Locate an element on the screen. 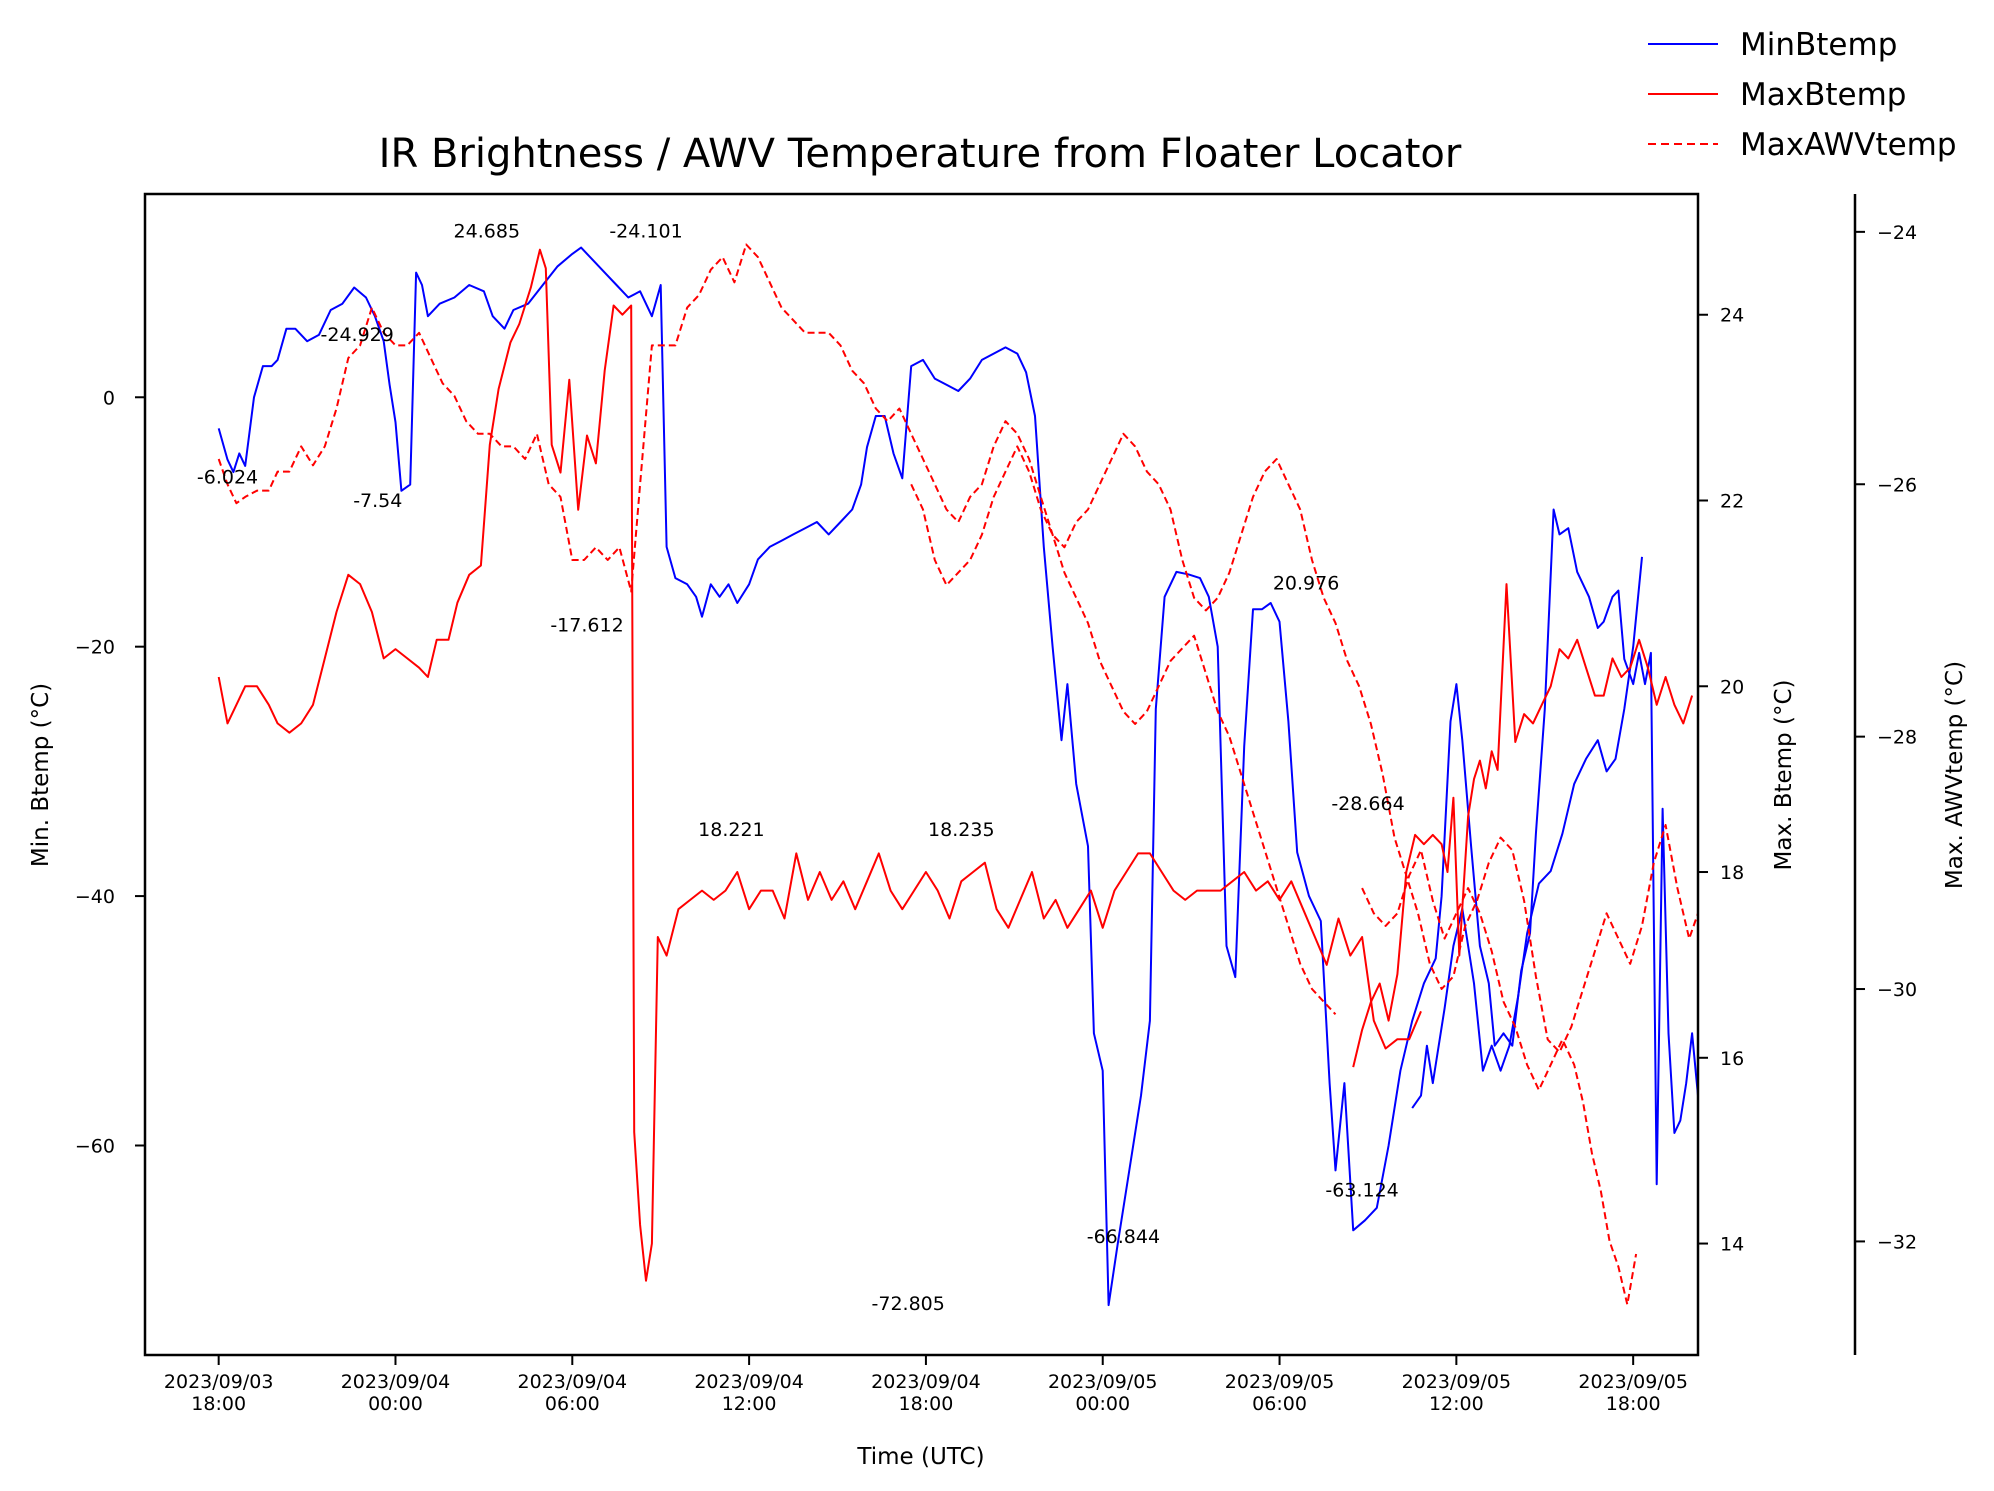  y-right-tick-label-5: 24 is located at coordinates (1732, 316).